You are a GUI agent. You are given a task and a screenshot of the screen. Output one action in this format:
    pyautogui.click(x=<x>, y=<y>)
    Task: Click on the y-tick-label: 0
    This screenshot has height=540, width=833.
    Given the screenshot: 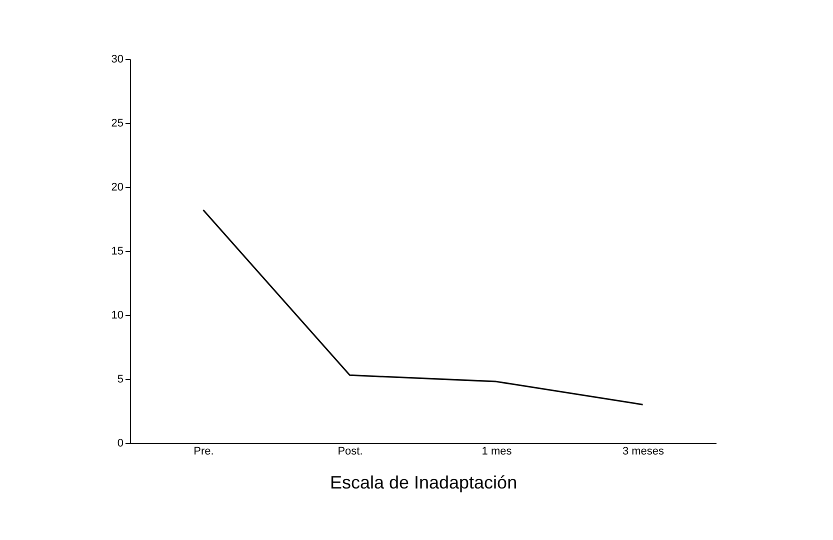 What is the action you would take?
    pyautogui.click(x=120, y=444)
    